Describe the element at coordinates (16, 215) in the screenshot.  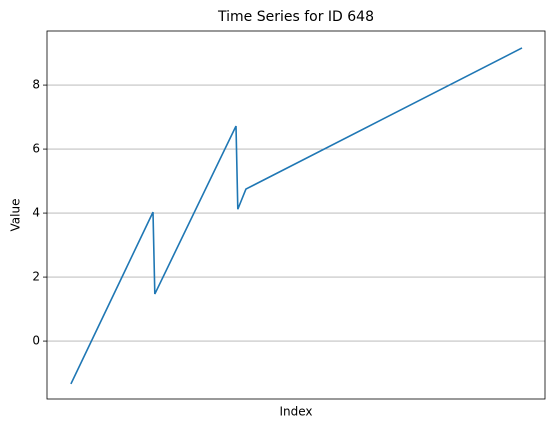
I see `y-axis-label: Value` at that location.